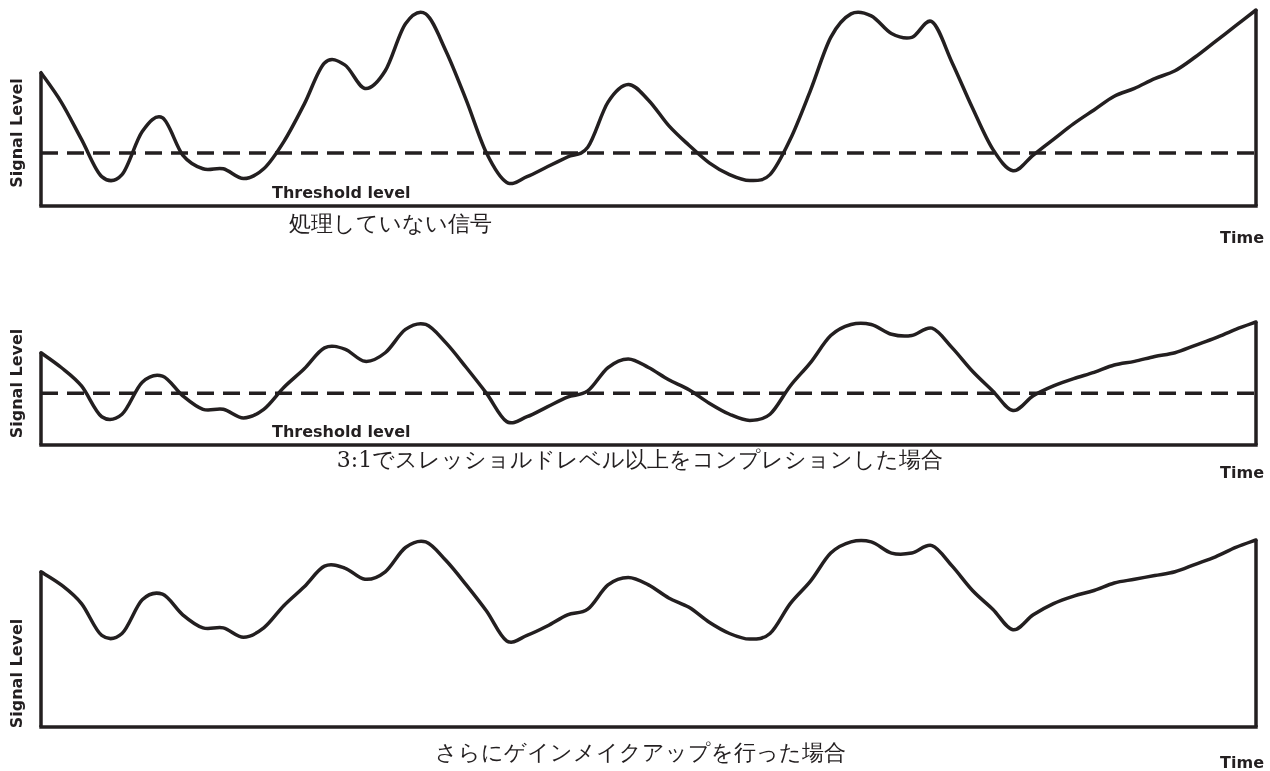 The height and width of the screenshot is (771, 1270). I want to click on text: 処理していない信号, so click(390, 223).